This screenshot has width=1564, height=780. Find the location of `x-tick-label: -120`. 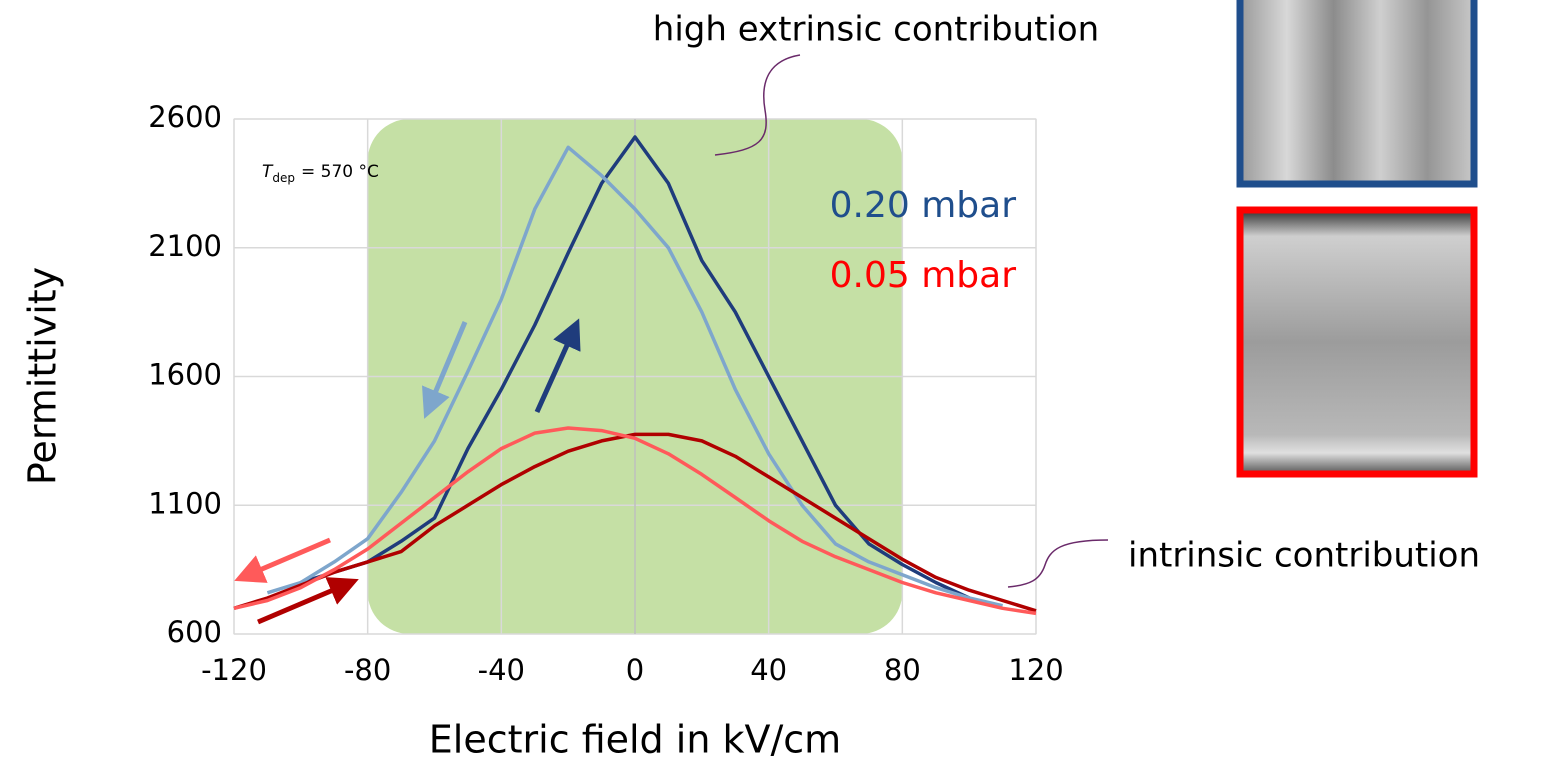

x-tick-label: -120 is located at coordinates (234, 670).